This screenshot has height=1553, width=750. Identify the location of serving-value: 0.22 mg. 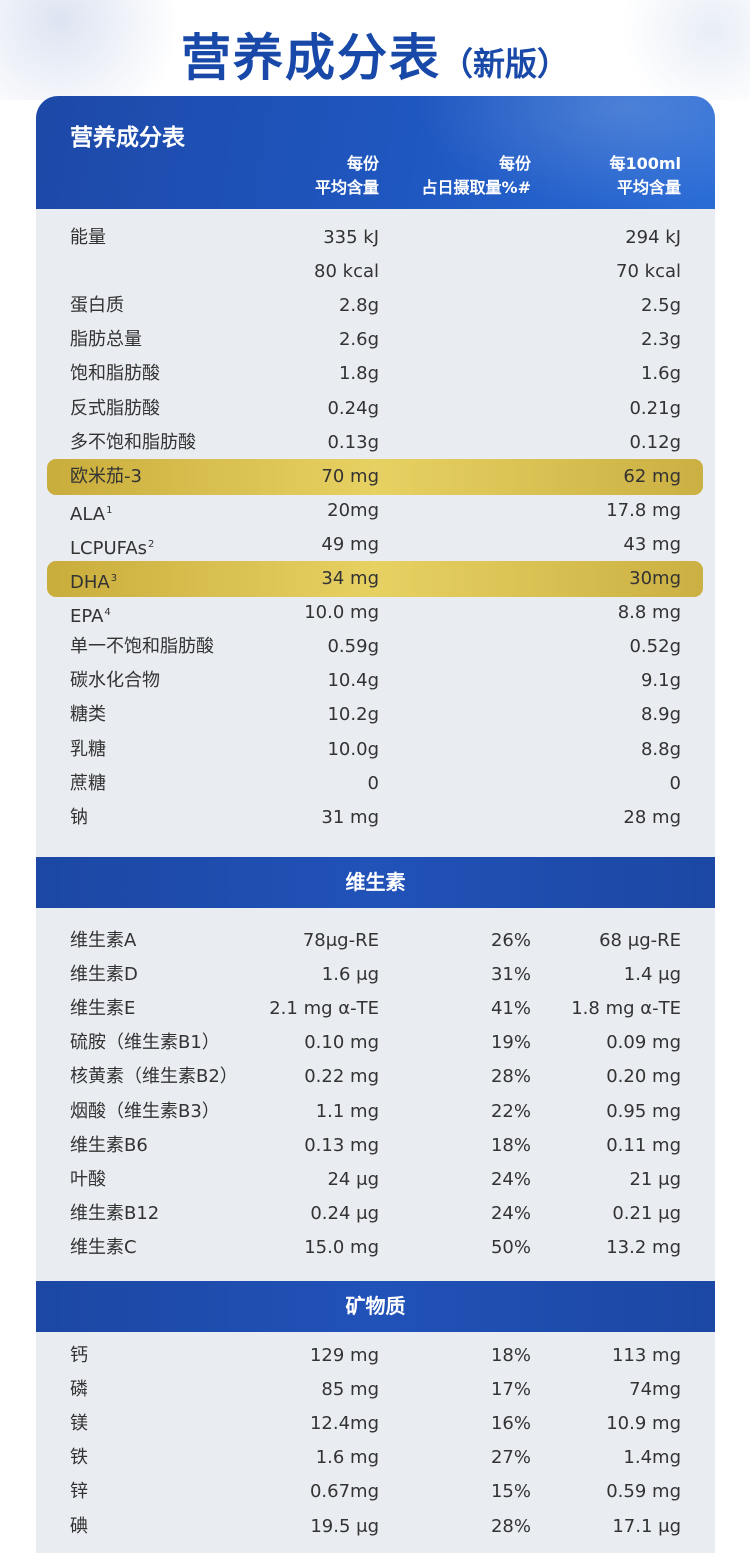
(341, 1076).